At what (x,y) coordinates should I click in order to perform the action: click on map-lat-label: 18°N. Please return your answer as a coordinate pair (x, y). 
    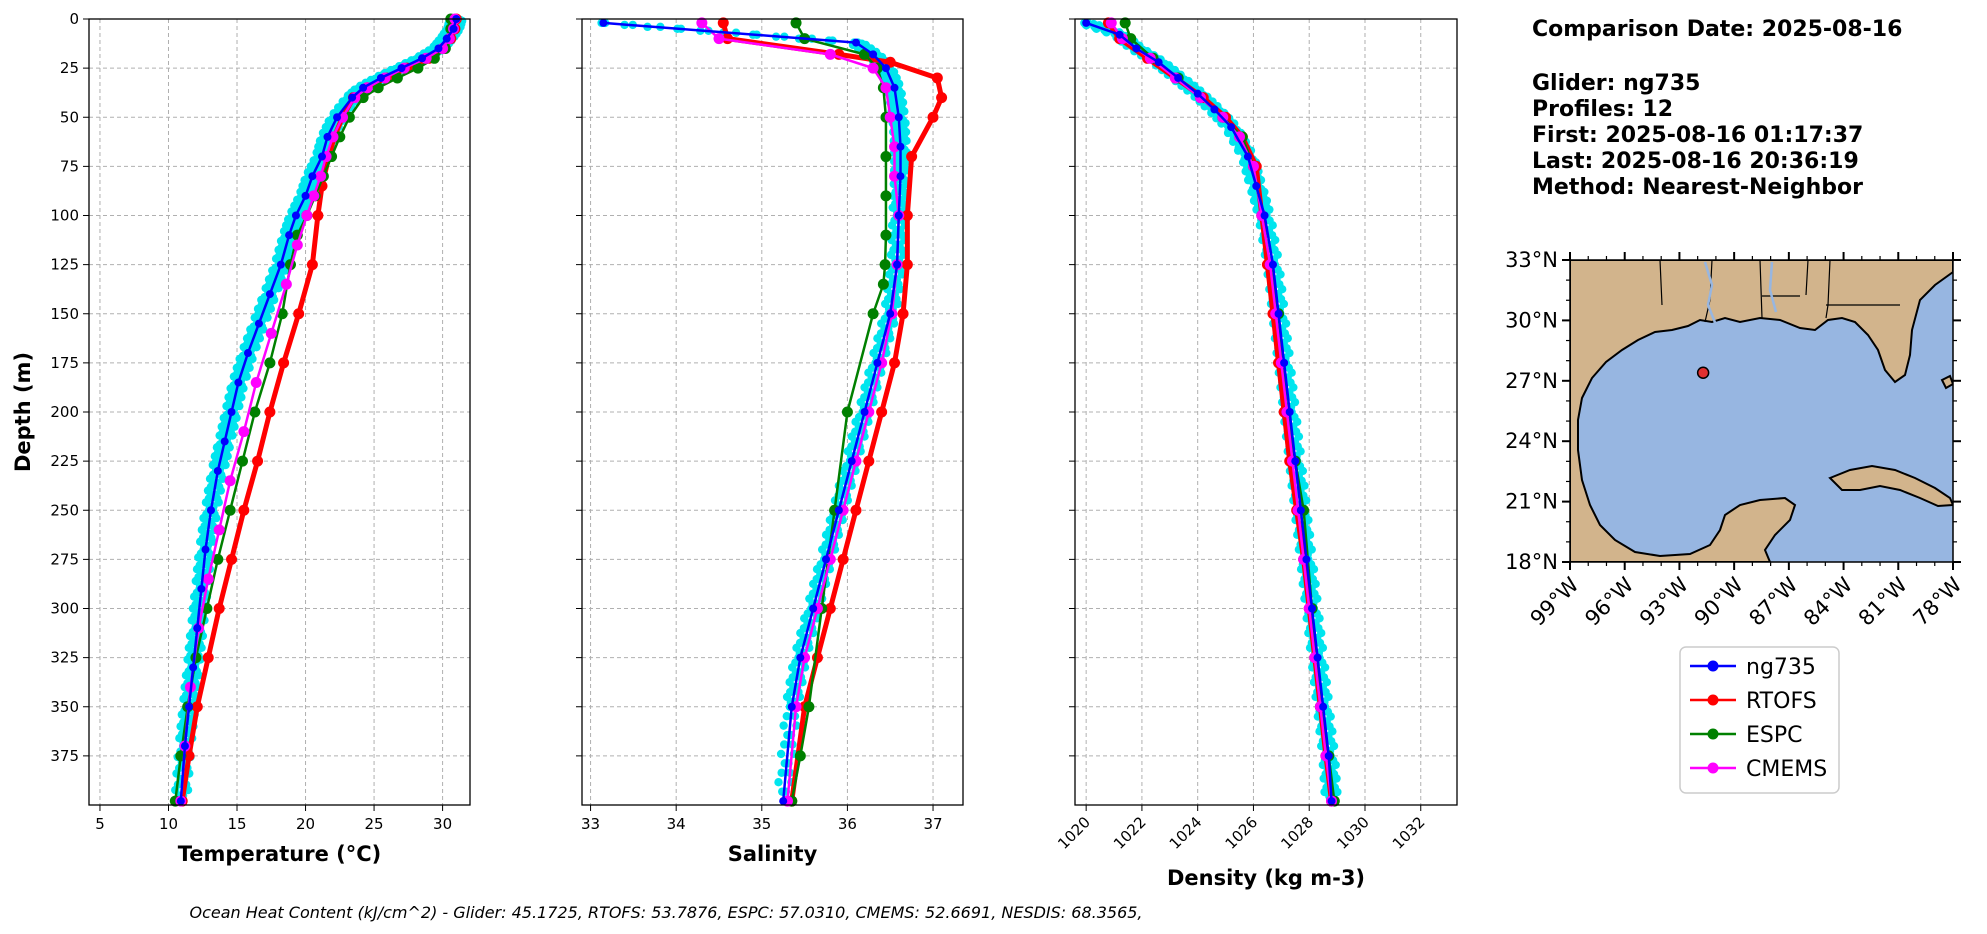
    Looking at the image, I should click on (1531, 562).